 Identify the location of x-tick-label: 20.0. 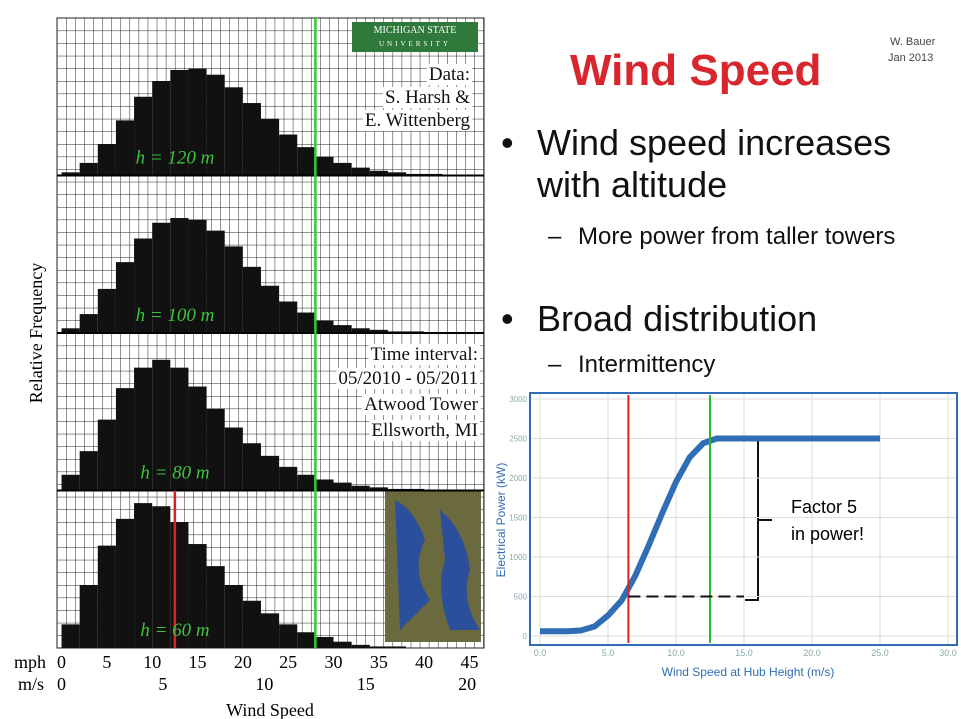
(812, 653).